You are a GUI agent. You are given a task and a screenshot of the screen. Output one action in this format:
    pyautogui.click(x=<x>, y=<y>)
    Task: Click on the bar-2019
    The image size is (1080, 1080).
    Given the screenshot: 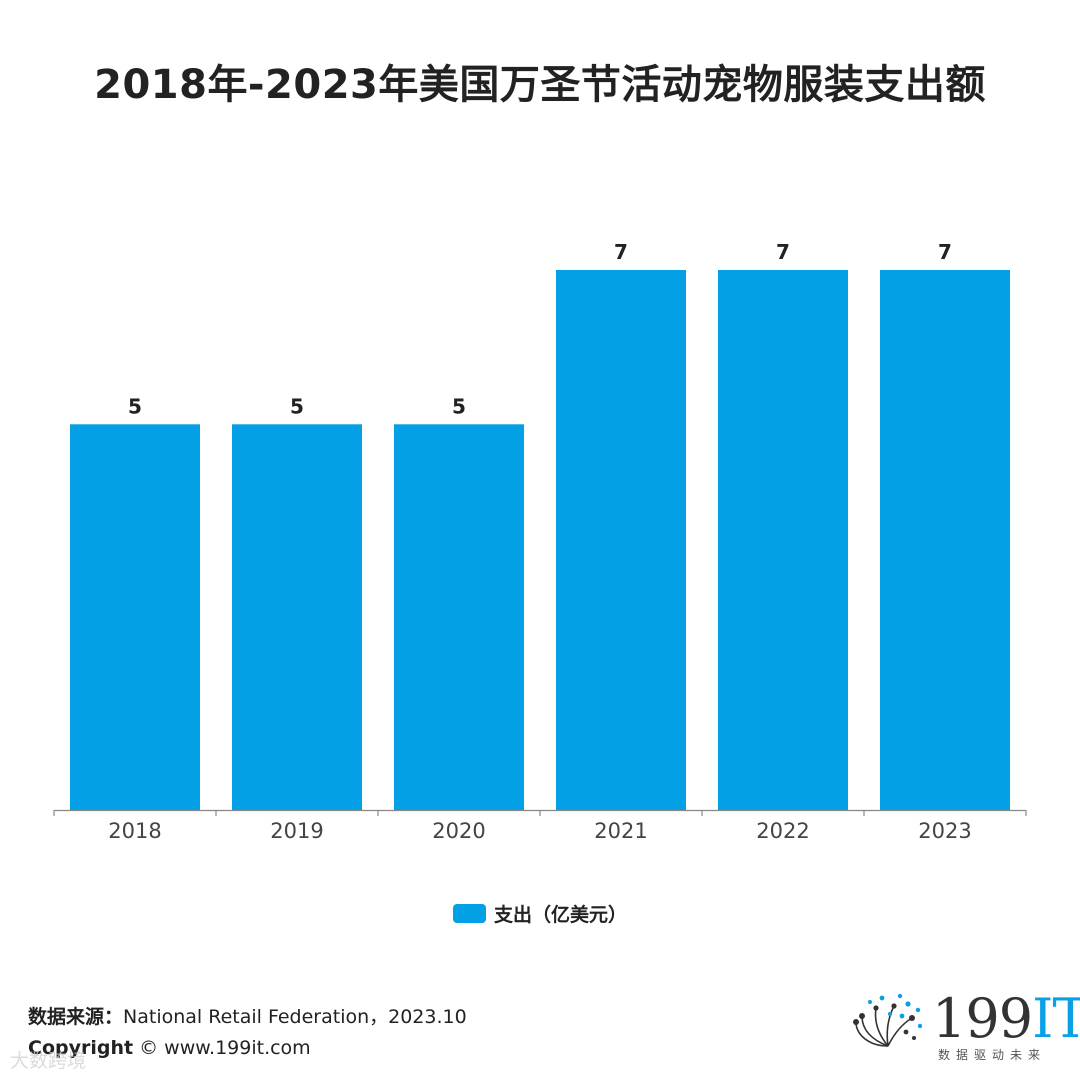 What is the action you would take?
    pyautogui.click(x=297, y=617)
    